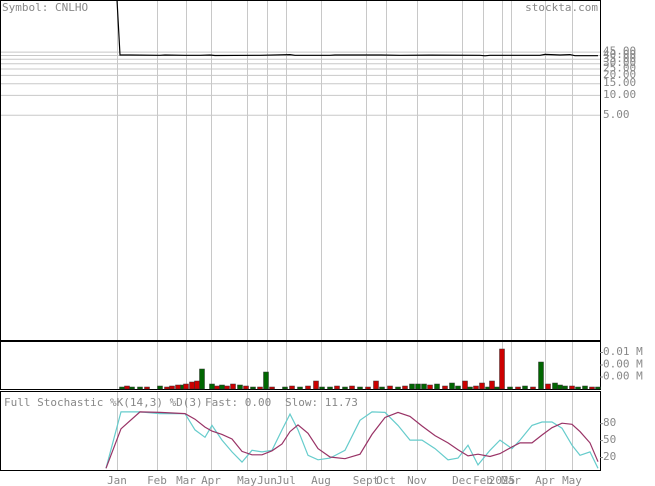 This screenshot has height=486, width=655. I want to click on site-label: stockta.com, so click(561, 7).